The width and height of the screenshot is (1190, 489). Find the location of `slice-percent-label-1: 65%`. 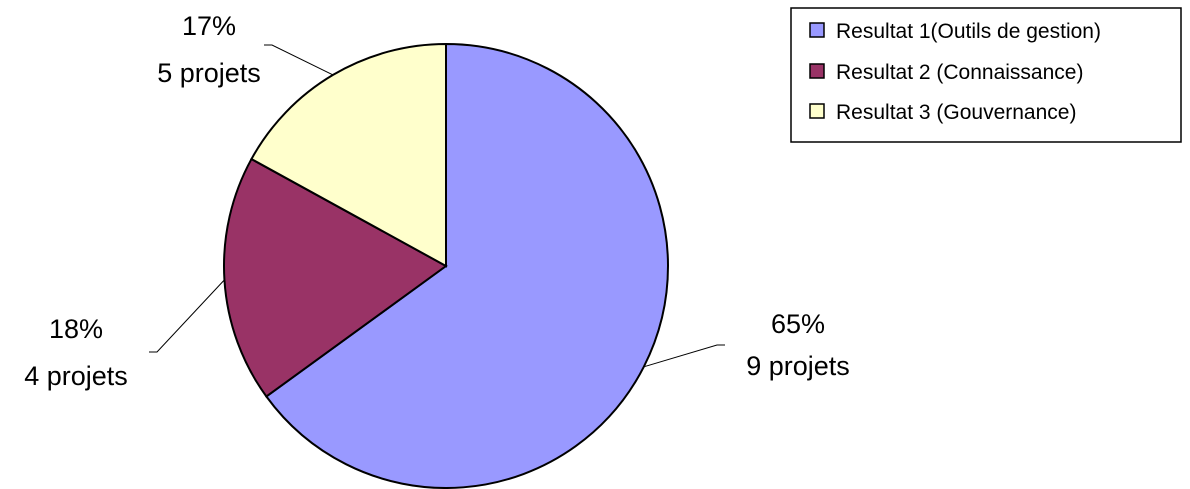

slice-percent-label-1: 65% is located at coordinates (798, 324).